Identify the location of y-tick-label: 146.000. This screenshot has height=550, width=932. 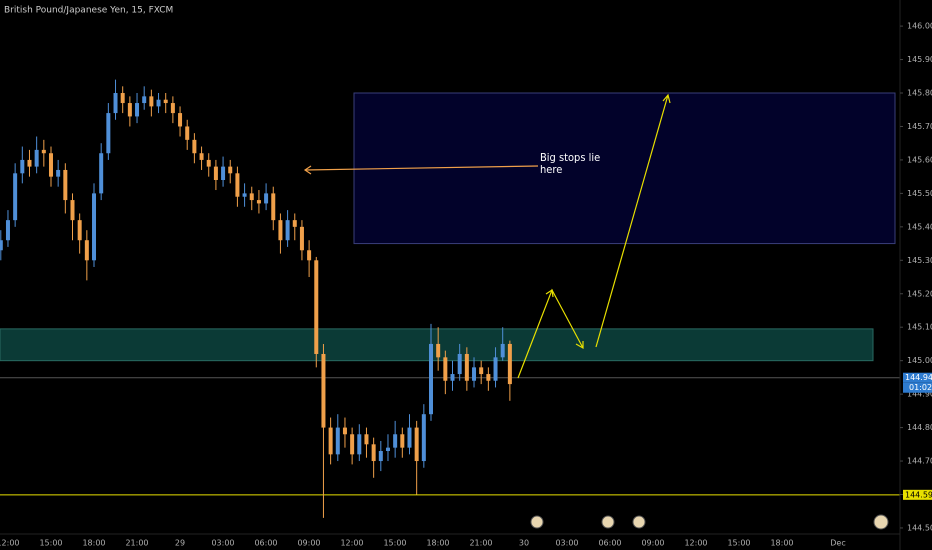
(919, 26).